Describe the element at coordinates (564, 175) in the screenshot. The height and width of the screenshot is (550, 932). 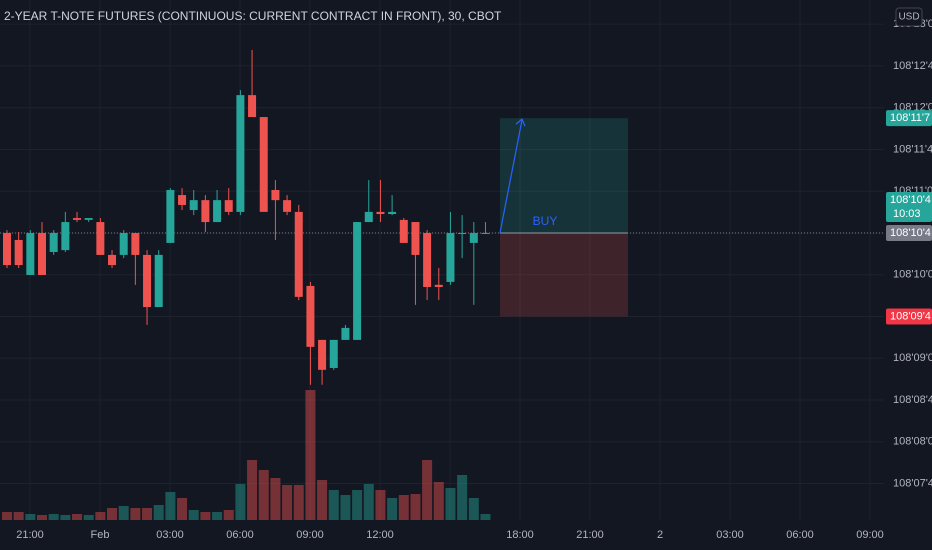
I see `target-zone` at that location.